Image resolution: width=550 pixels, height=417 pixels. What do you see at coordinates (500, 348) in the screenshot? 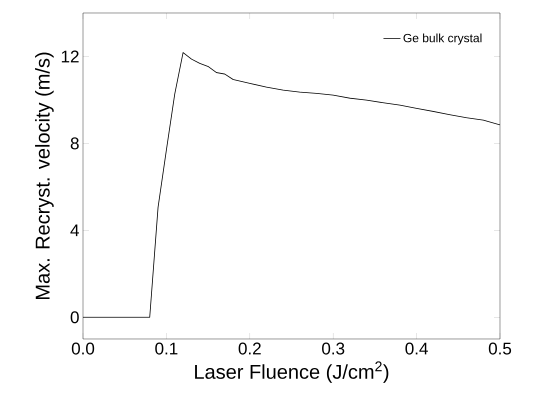
I see `x-tick-label: 0.5` at bounding box center [500, 348].